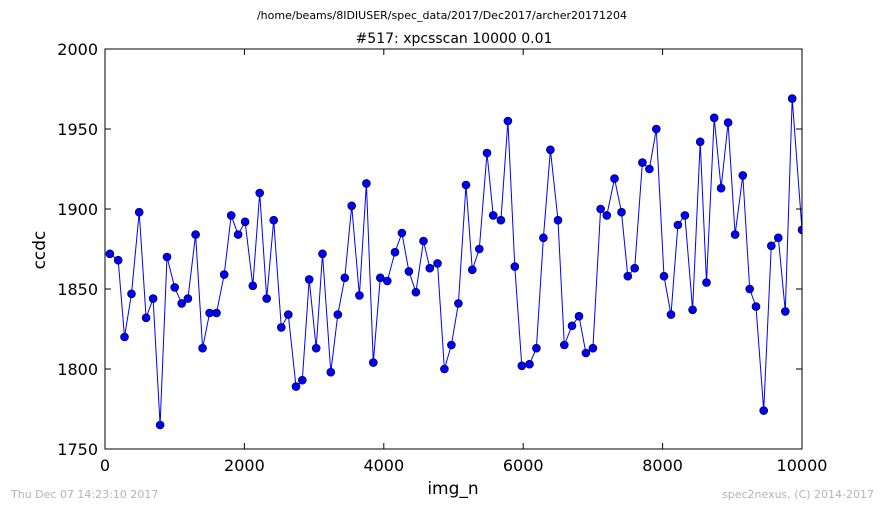 Image resolution: width=884 pixels, height=509 pixels. Describe the element at coordinates (244, 465) in the screenshot. I see `x-tick-label: 2000` at that location.